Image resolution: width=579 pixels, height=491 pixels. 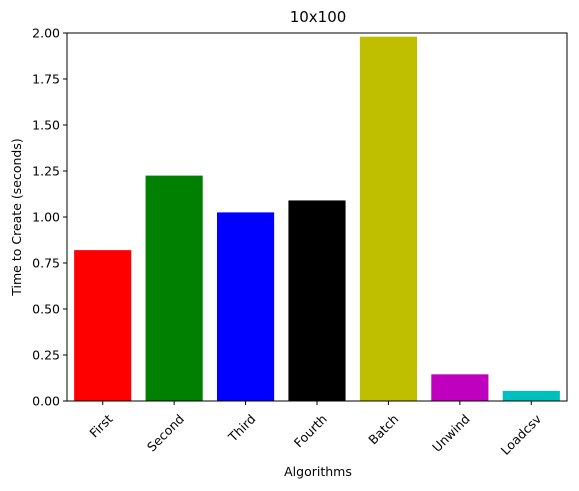 What do you see at coordinates (16, 217) in the screenshot?
I see `y-axis-label: Time to Create (seconds)` at bounding box center [16, 217].